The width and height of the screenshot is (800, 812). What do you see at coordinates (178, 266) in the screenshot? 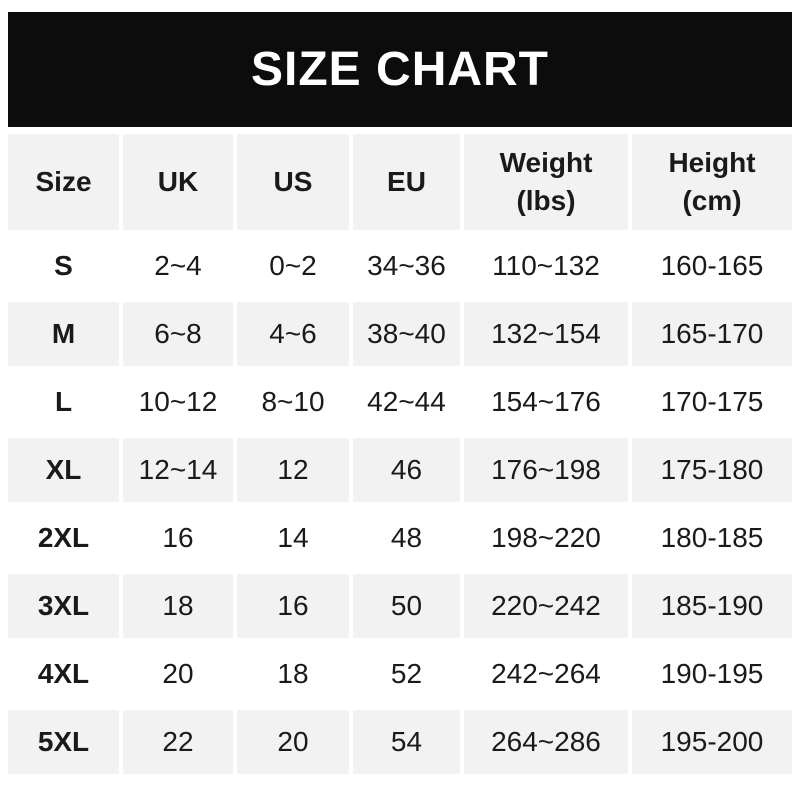
I see `cell-s-uk: 2~4` at bounding box center [178, 266].